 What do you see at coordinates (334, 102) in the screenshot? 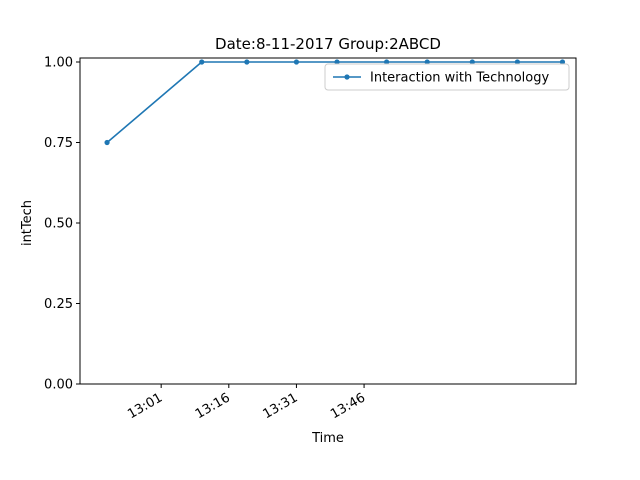
I see `series-line` at bounding box center [334, 102].